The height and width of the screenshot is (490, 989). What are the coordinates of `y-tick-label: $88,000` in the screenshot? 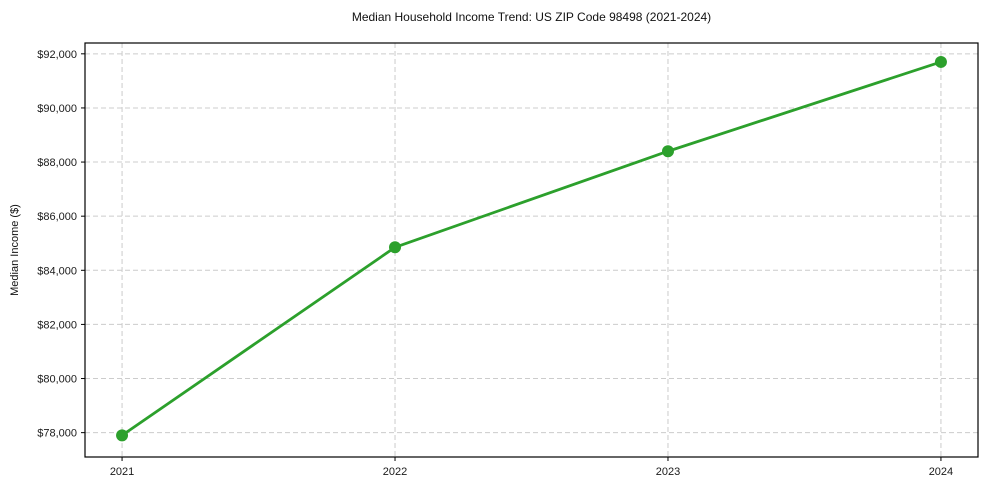 It's located at (57, 163).